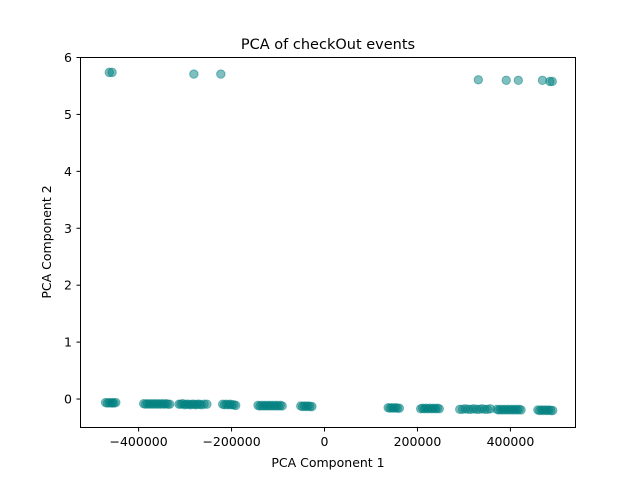  Describe the element at coordinates (328, 45) in the screenshot. I see `chart-title: PCA of checkOut events` at that location.